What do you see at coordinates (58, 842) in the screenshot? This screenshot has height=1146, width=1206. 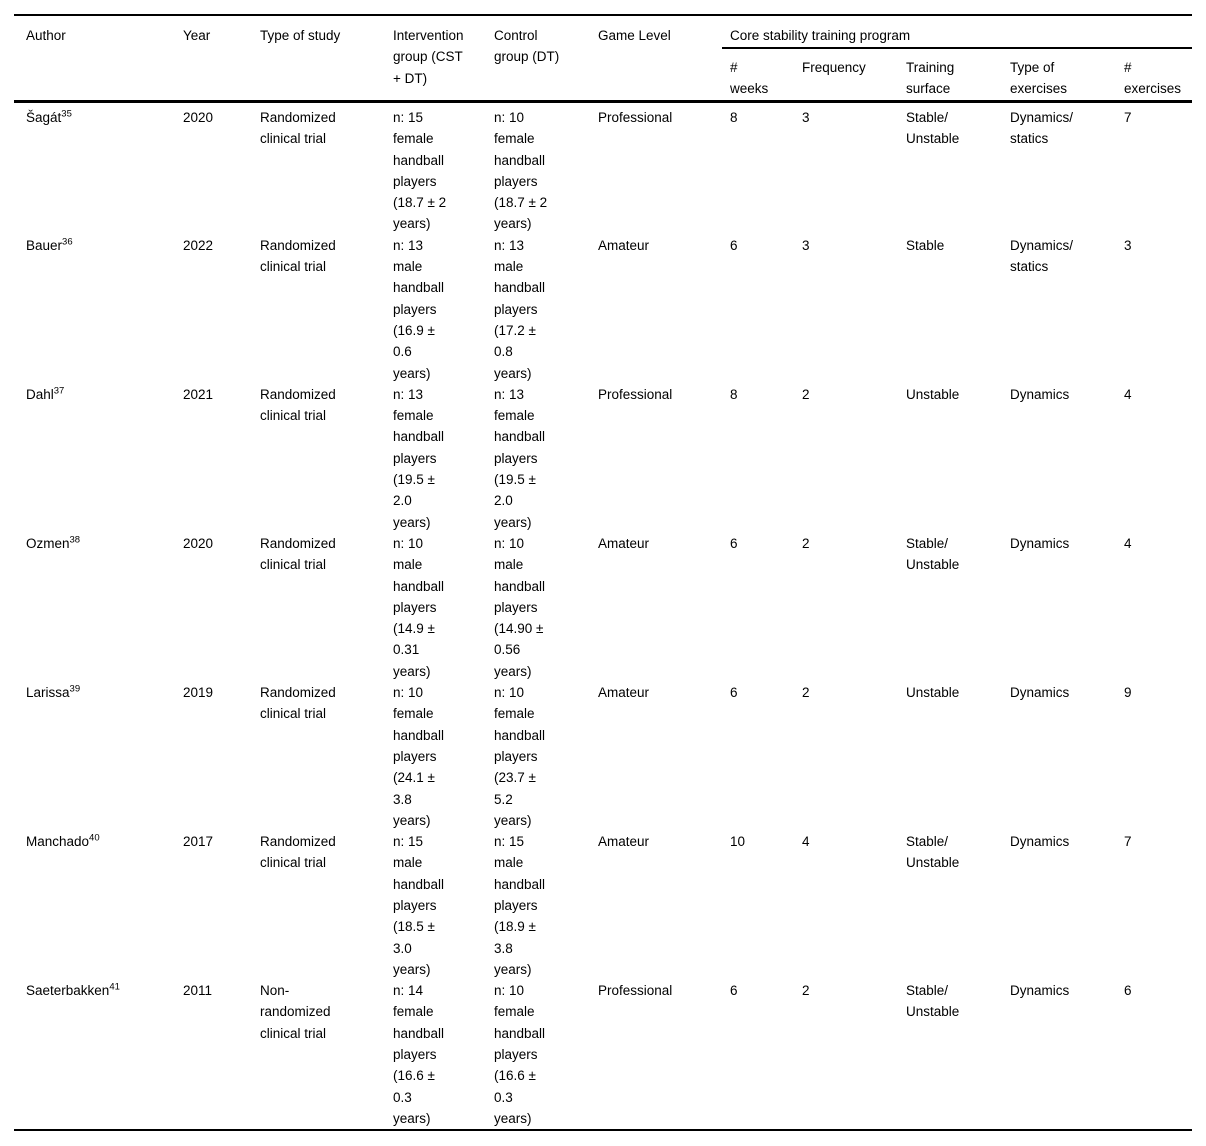 I see `author-name: Manchado` at bounding box center [58, 842].